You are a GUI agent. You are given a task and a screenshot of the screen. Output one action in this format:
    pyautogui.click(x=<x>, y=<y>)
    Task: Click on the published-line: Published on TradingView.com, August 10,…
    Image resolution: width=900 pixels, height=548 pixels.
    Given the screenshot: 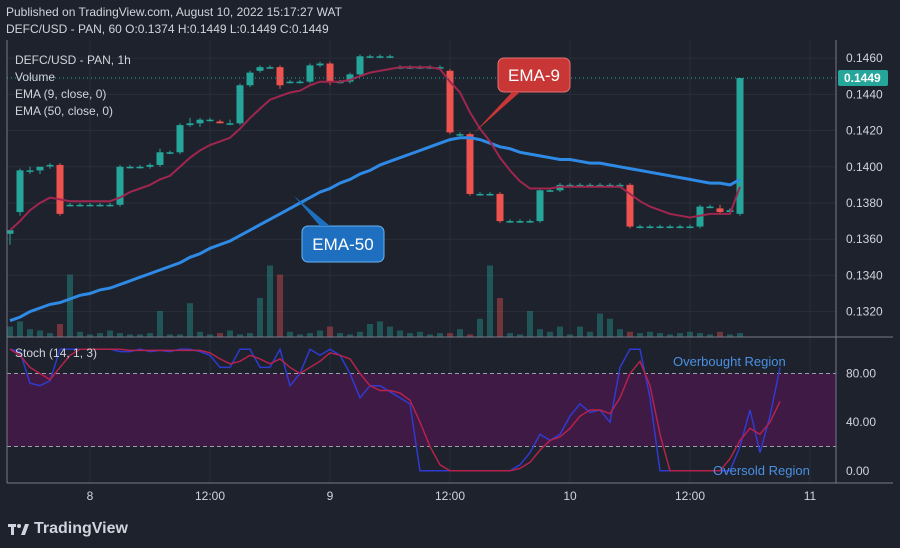 What is the action you would take?
    pyautogui.click(x=174, y=12)
    